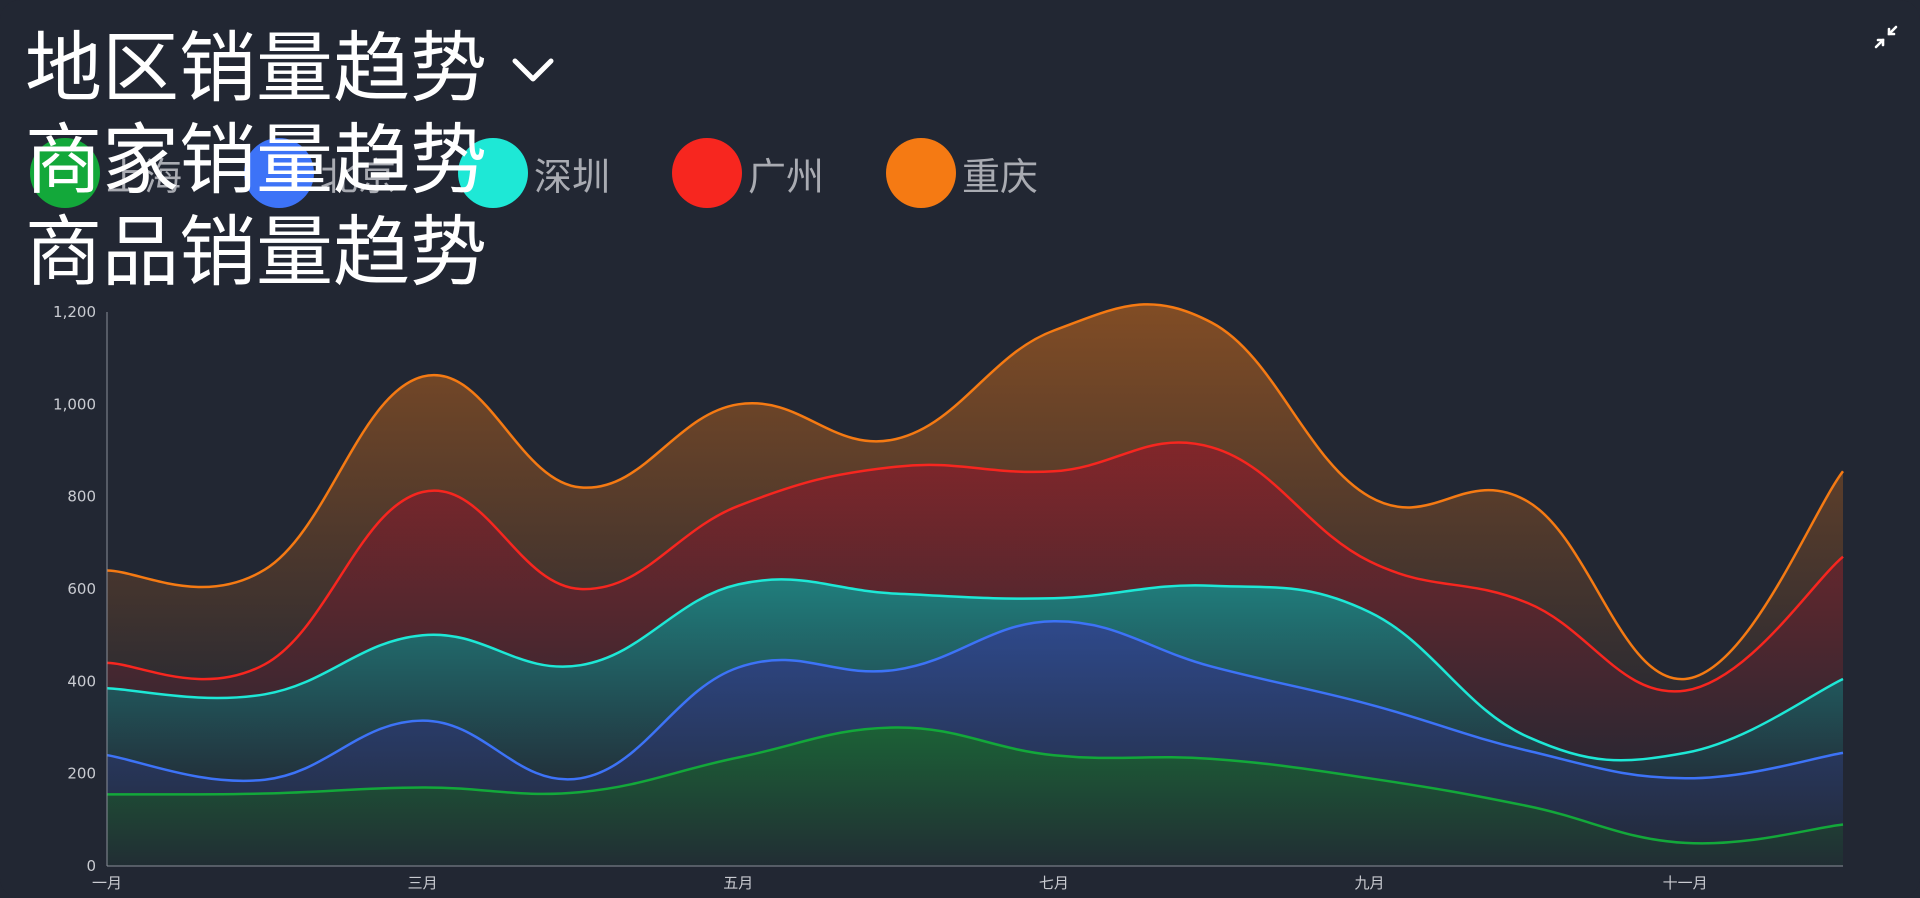  Describe the element at coordinates (256, 69) in the screenshot. I see `title-option-region-sales-trend: 地区销量趋势` at that location.